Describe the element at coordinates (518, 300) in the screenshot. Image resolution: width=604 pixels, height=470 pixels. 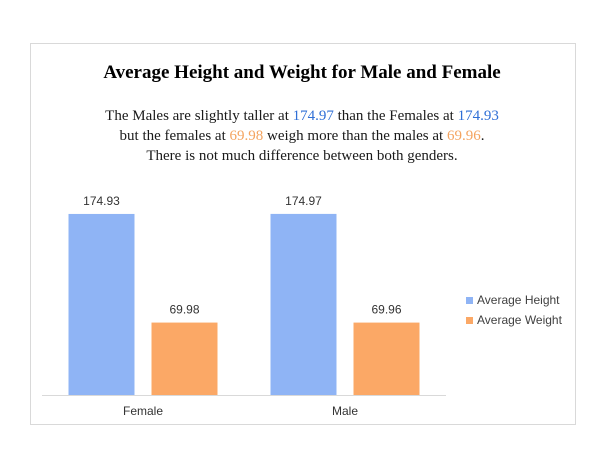
I see `legend-label-height: Average Height` at that location.